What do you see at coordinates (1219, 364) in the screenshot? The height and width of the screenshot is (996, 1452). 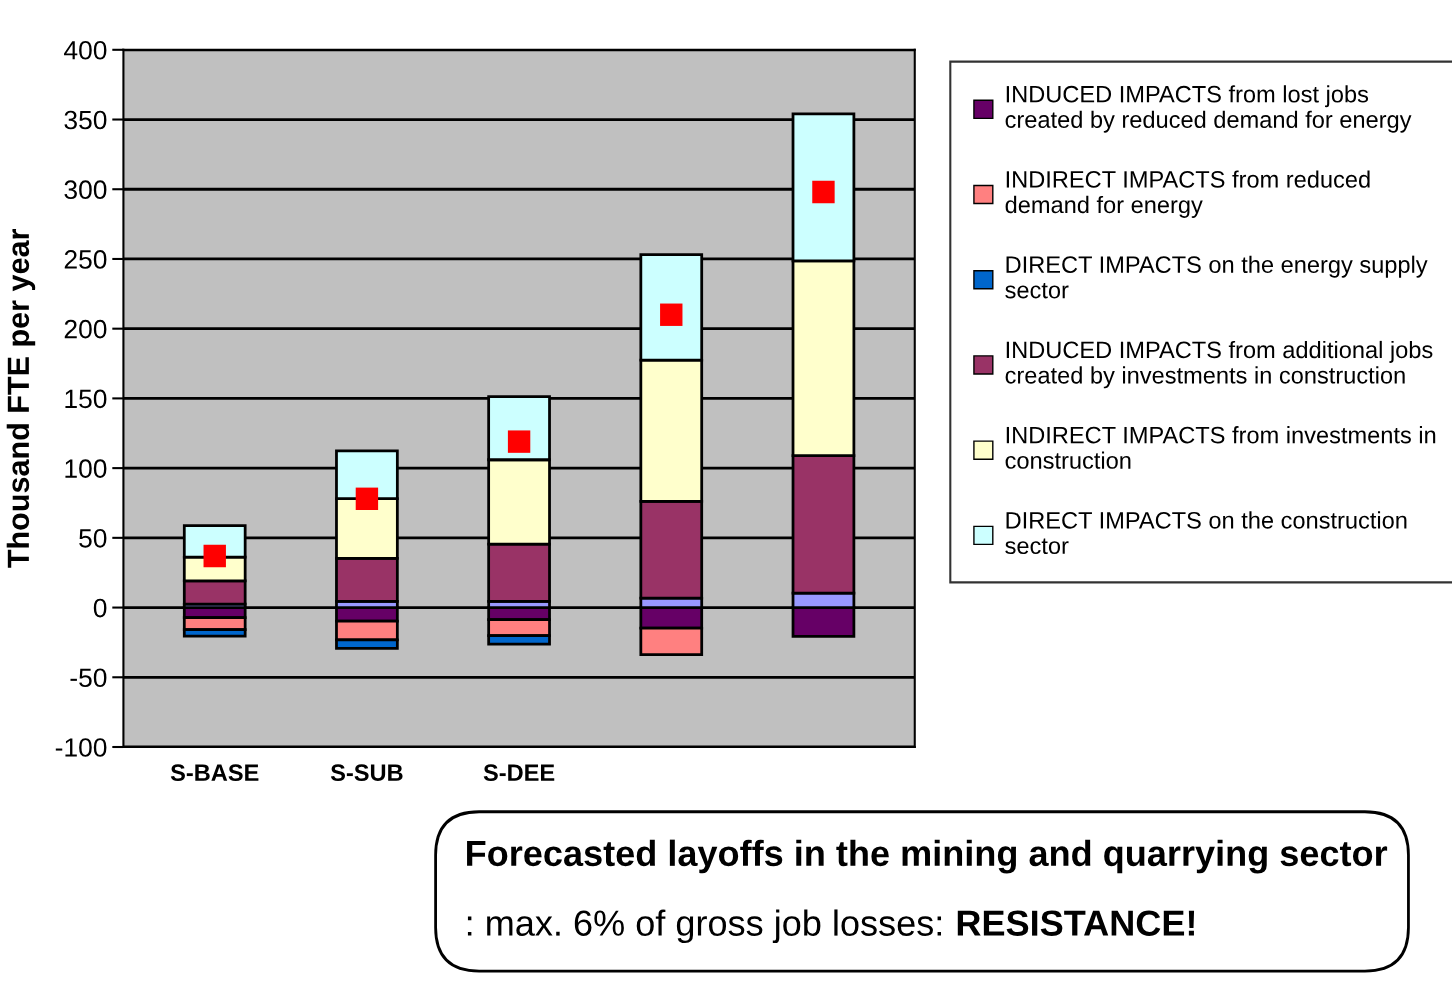 I see `legend-label: INDUCED IMPACTS from additional jobs created by investments in construction` at bounding box center [1219, 364].